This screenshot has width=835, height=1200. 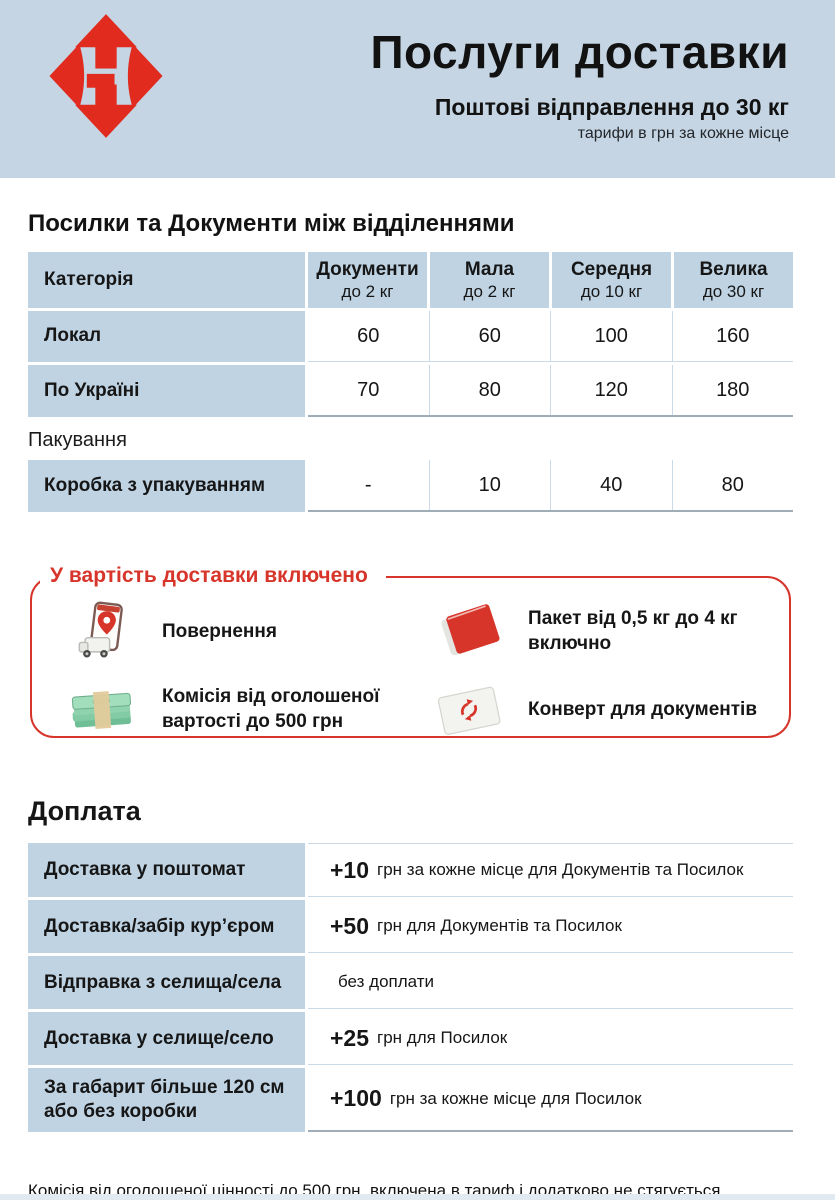 What do you see at coordinates (601, 710) in the screenshot?
I see `included-item-envelope: Конверт для документів` at bounding box center [601, 710].